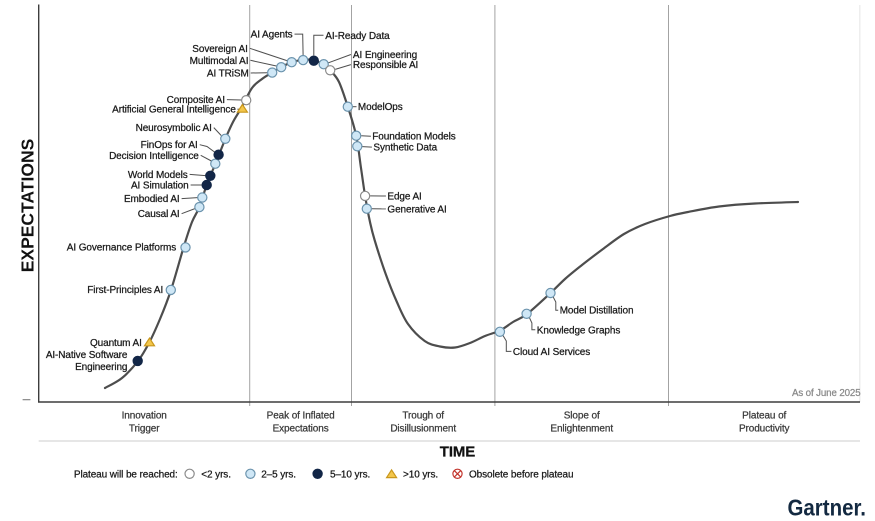  I want to click on svg-text: Cloud AI Services, so click(551, 352).